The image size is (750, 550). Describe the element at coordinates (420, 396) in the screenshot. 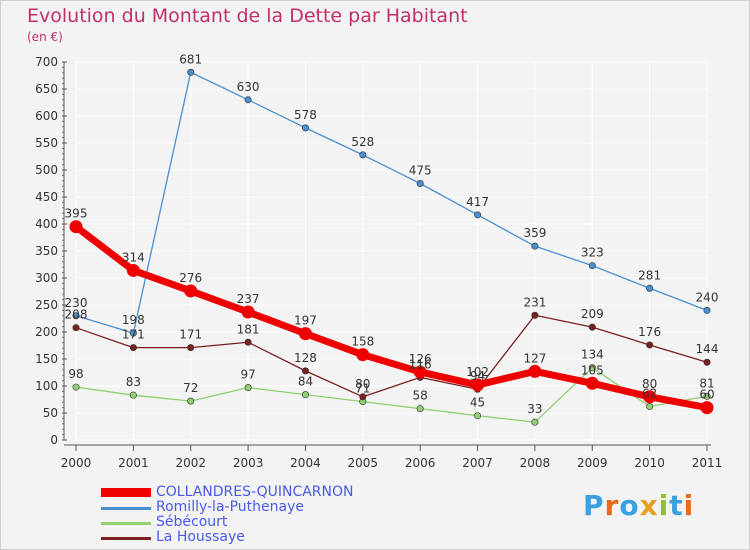

I see `data-label: 58` at that location.